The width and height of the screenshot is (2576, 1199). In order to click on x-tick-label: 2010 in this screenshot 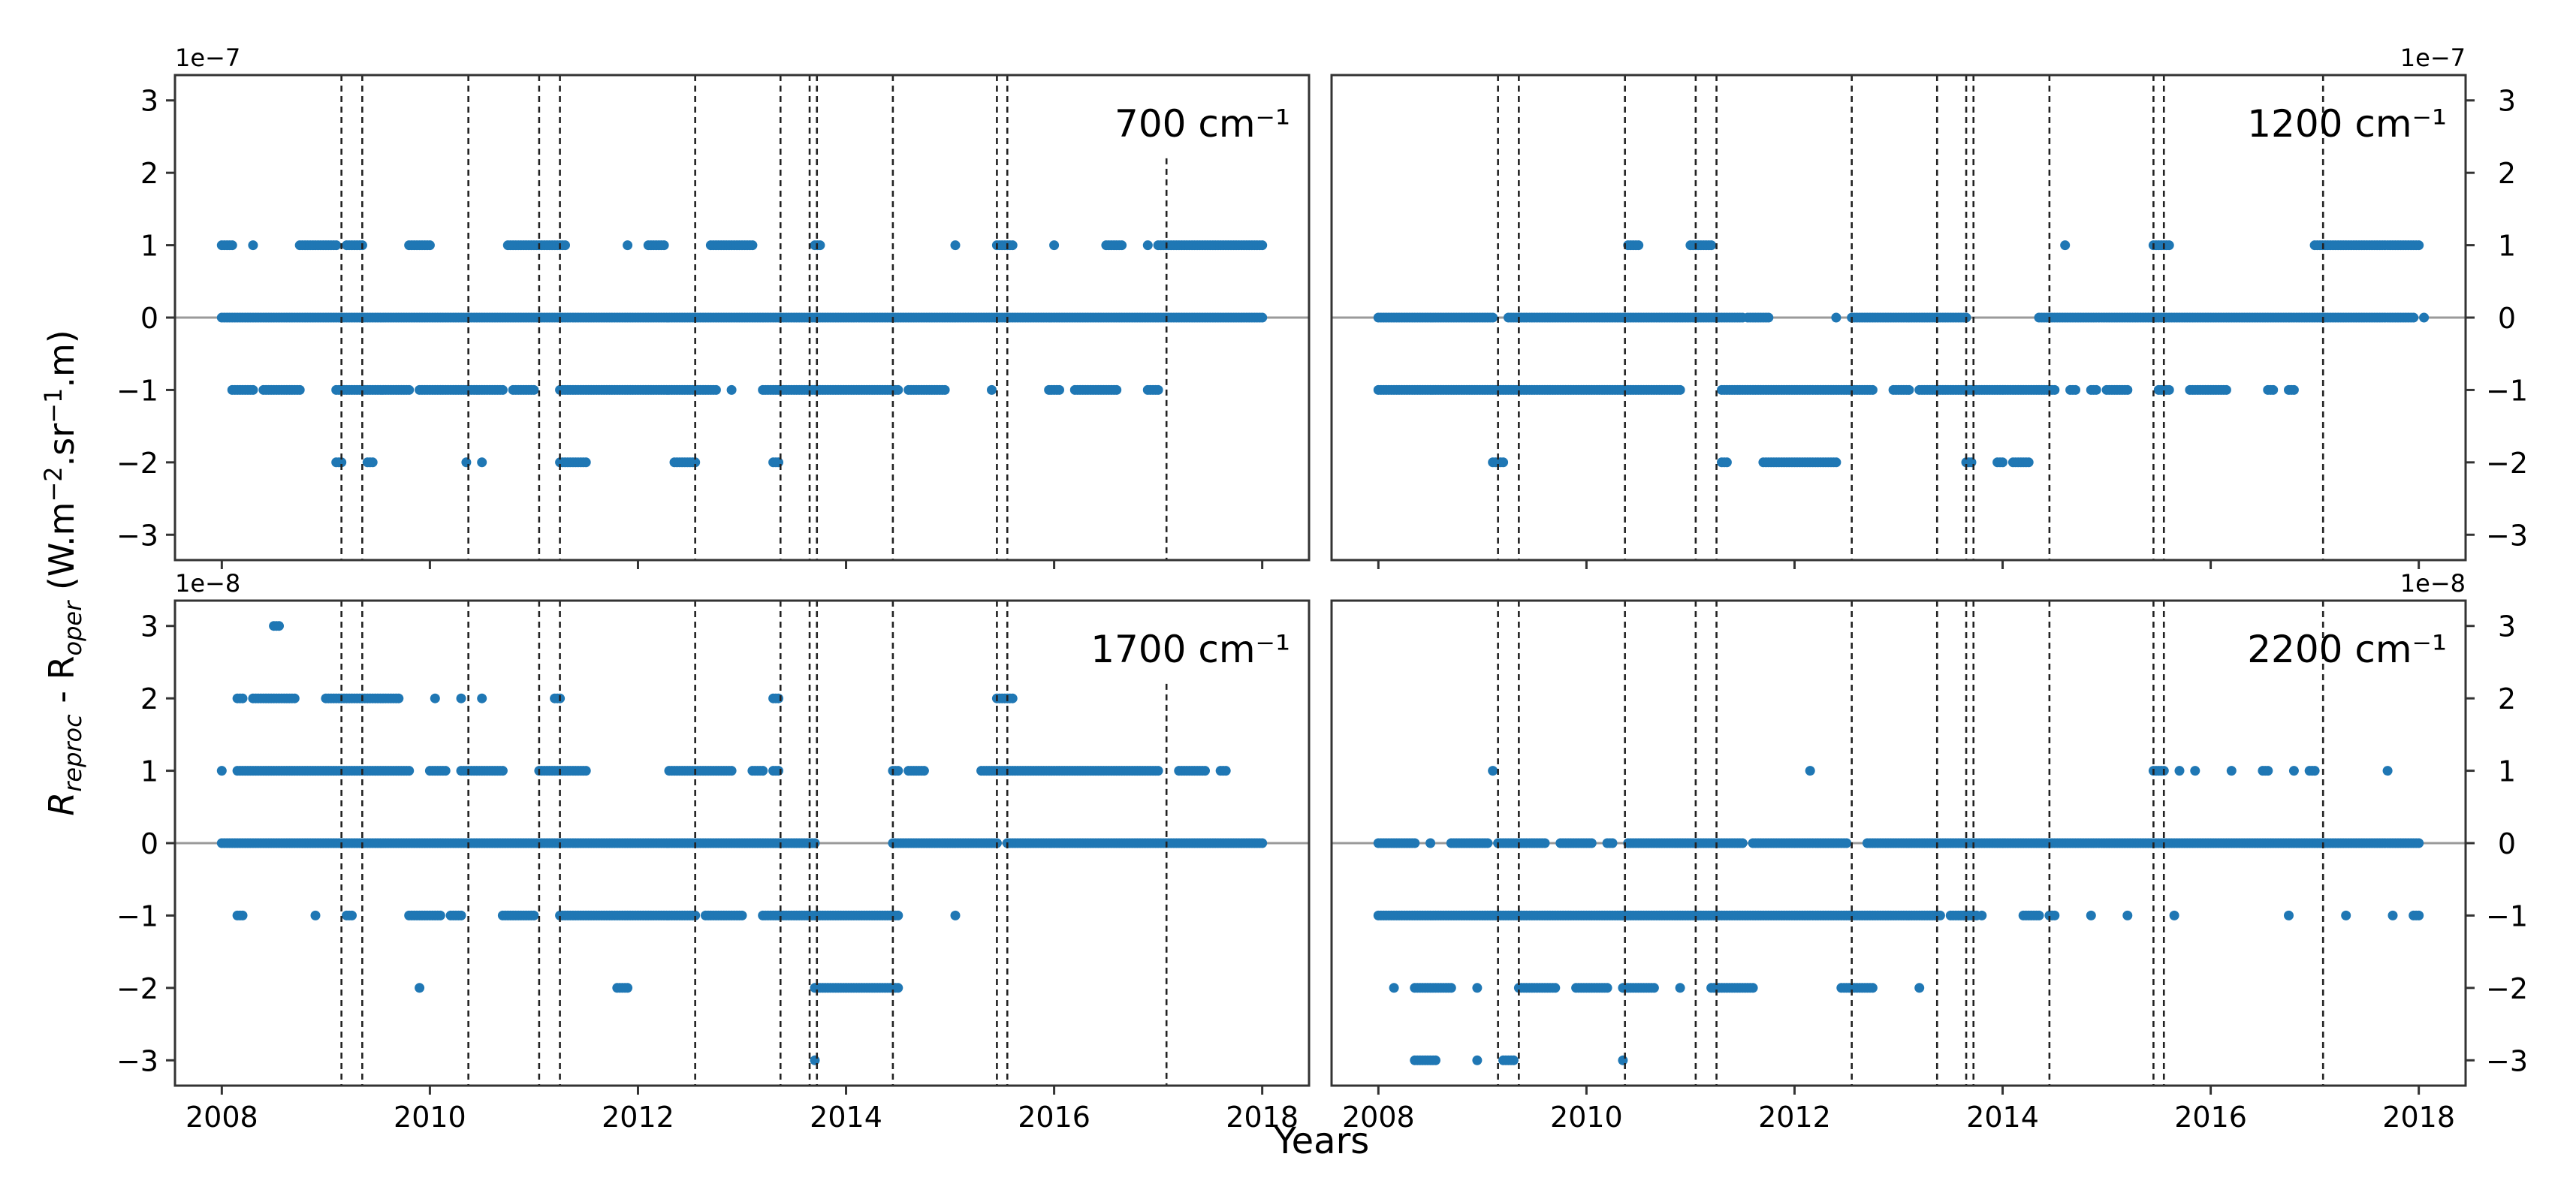, I will do `click(430, 1117)`.